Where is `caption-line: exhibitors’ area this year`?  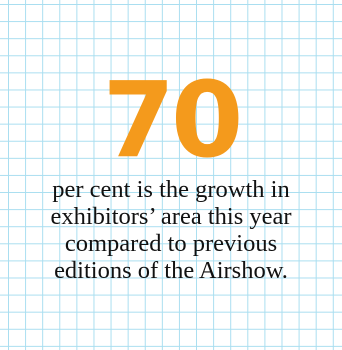 caption-line: exhibitors’ area this year is located at coordinates (171, 216).